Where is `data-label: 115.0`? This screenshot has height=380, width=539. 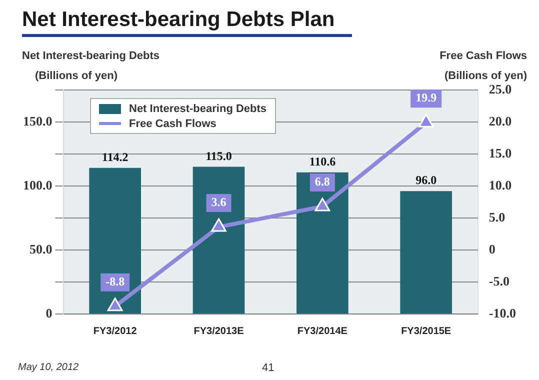 data-label: 115.0 is located at coordinates (219, 155).